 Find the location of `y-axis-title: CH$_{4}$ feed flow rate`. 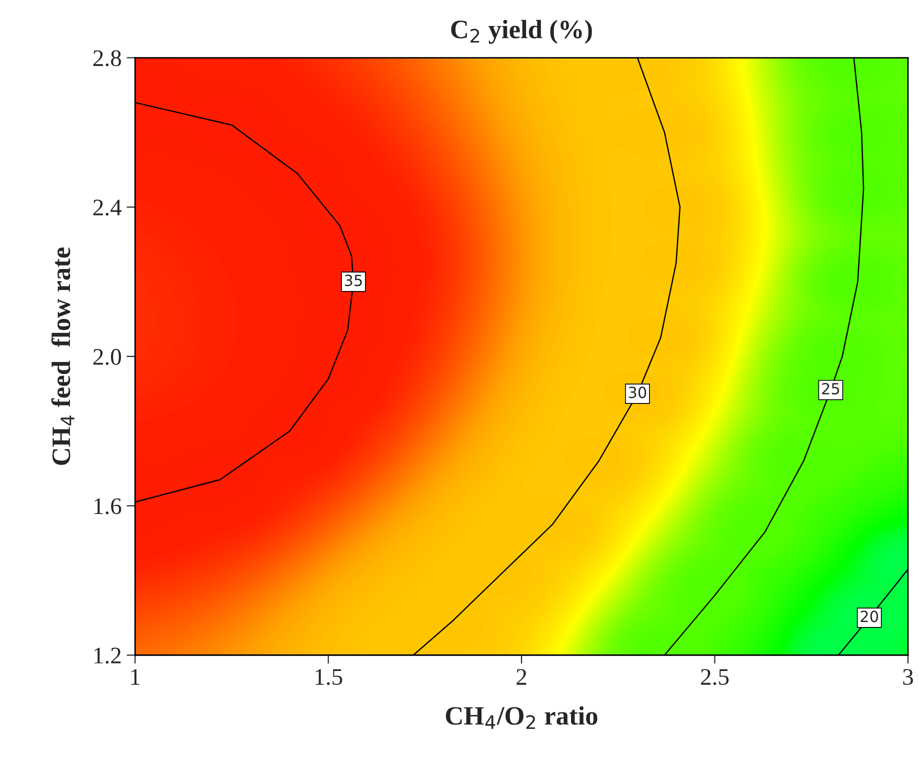

y-axis-title: CH$_{4}$ feed flow rate is located at coordinates (62, 356).